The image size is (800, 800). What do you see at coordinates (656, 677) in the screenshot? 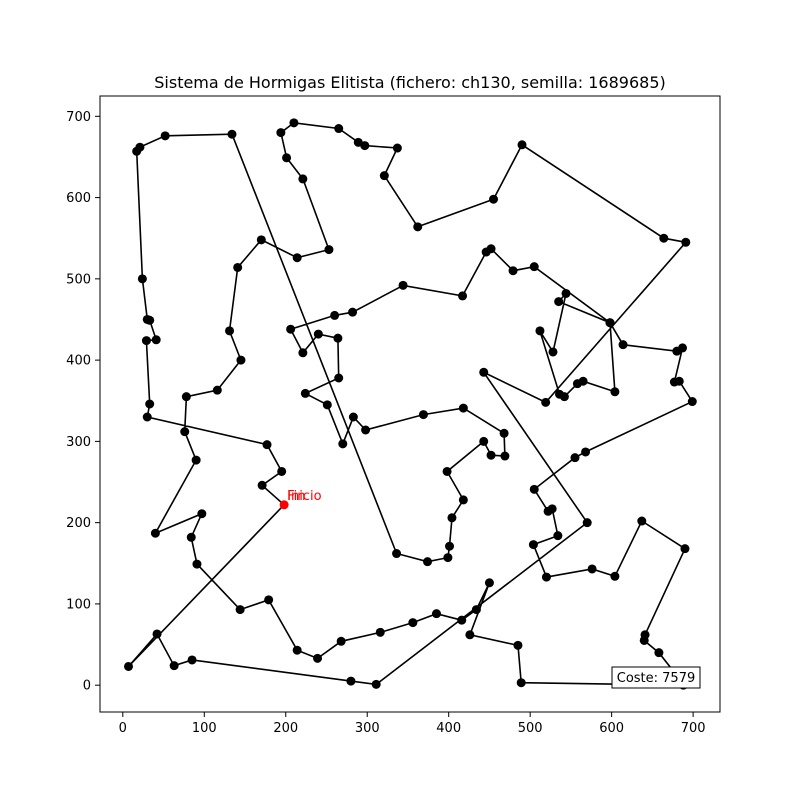
I see `cost-box-frame` at bounding box center [656, 677].